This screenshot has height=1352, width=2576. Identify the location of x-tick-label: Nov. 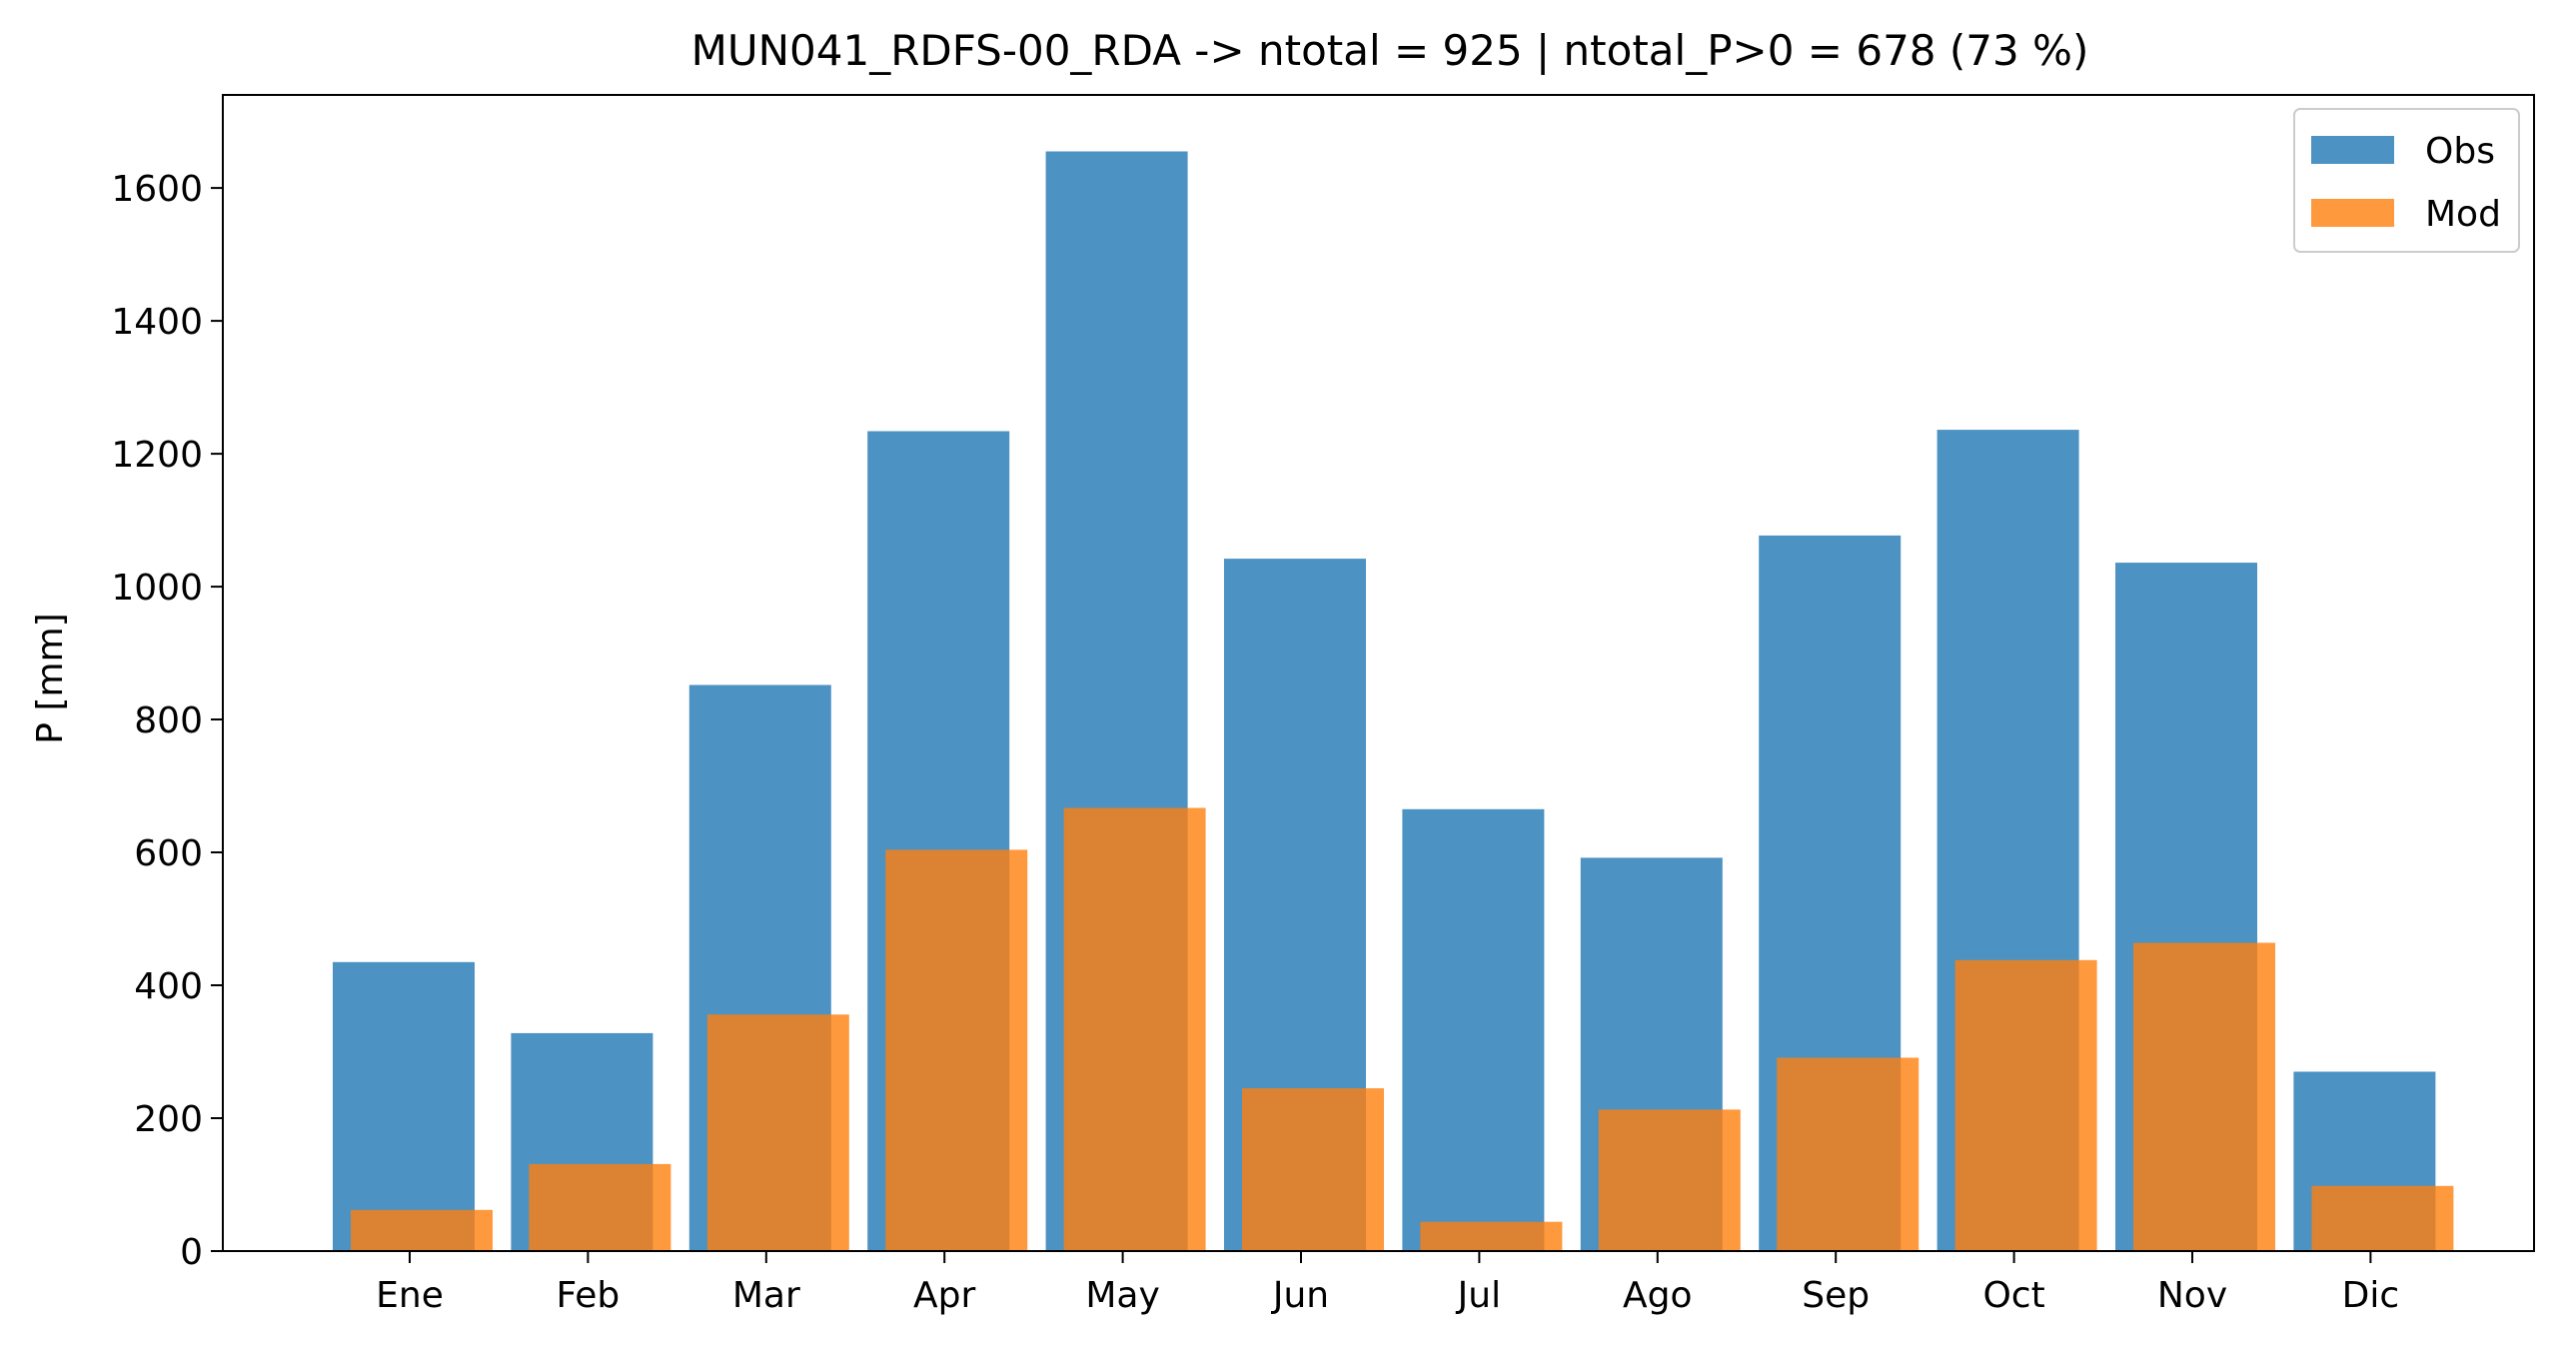
(2192, 1296).